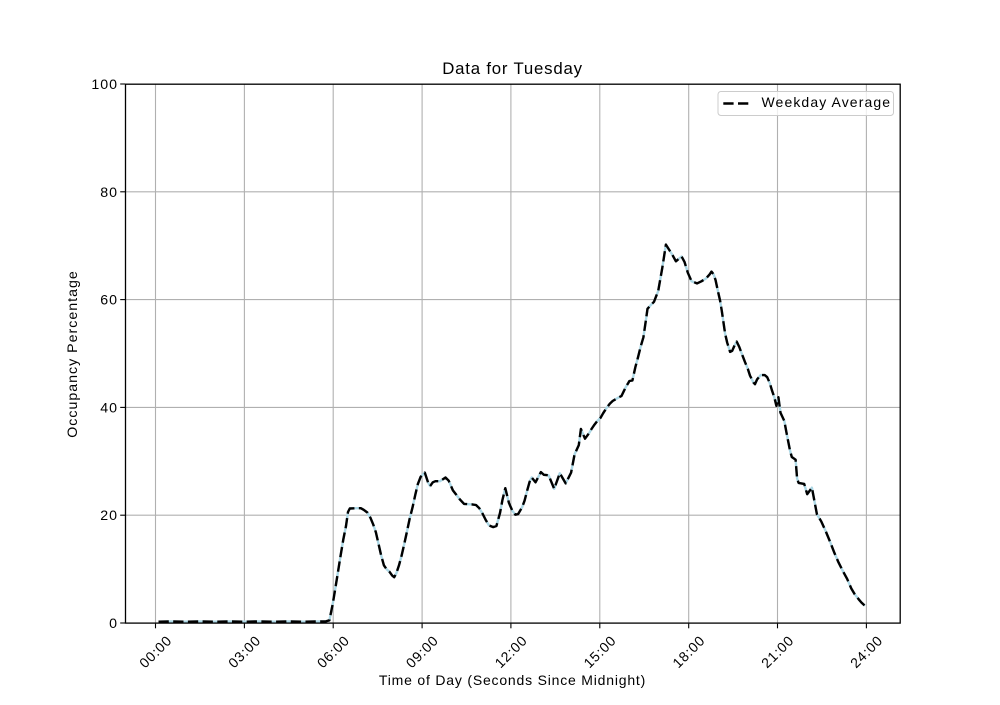  What do you see at coordinates (512, 680) in the screenshot?
I see `svg-text:Time of Day (Seconds Since Mid: Time of Day (Seconds Since Midnight)` at bounding box center [512, 680].